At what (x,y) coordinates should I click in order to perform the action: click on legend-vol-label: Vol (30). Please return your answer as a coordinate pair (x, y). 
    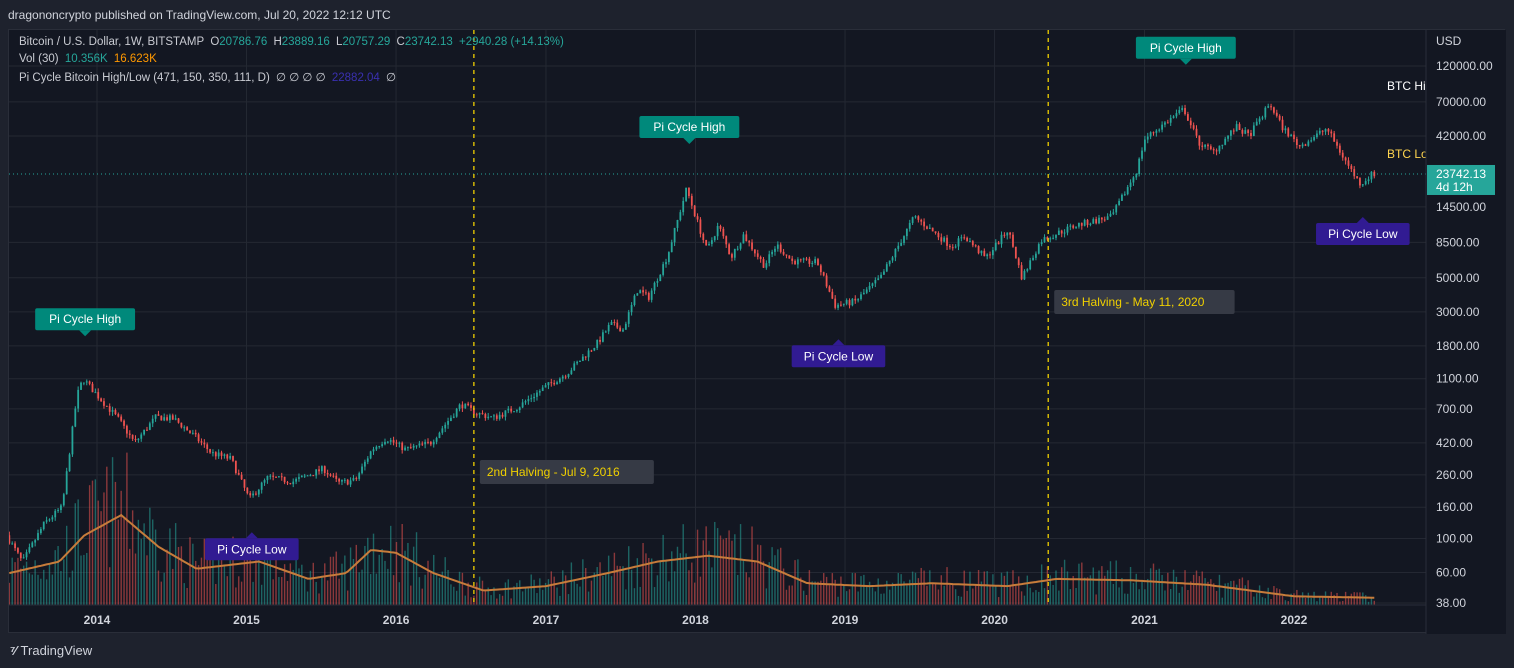
    Looking at the image, I should click on (39, 59).